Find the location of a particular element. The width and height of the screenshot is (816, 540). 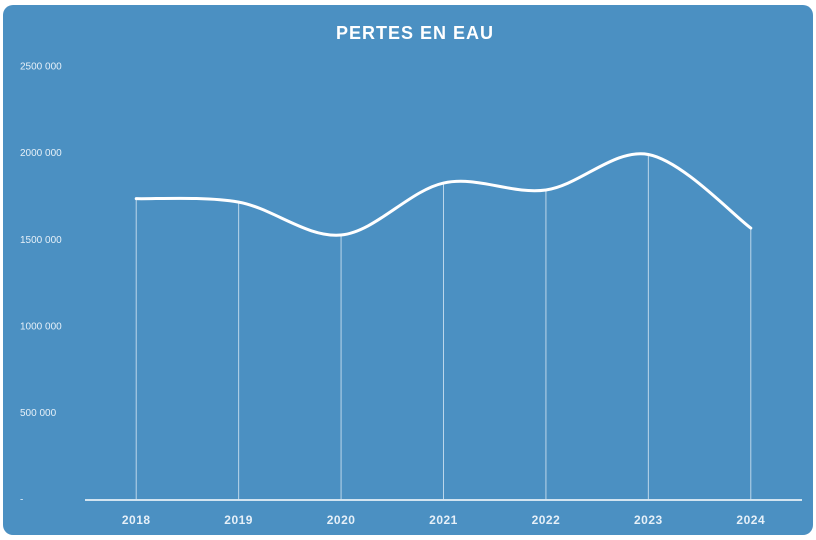

chart-title: PERTES EN EAU is located at coordinates (415, 33).